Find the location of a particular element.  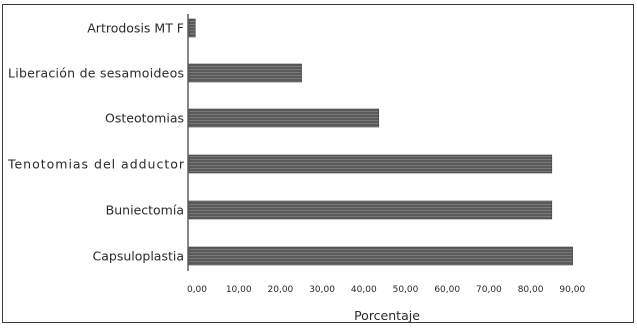

x-tick-label: 10,00 is located at coordinates (239, 290).